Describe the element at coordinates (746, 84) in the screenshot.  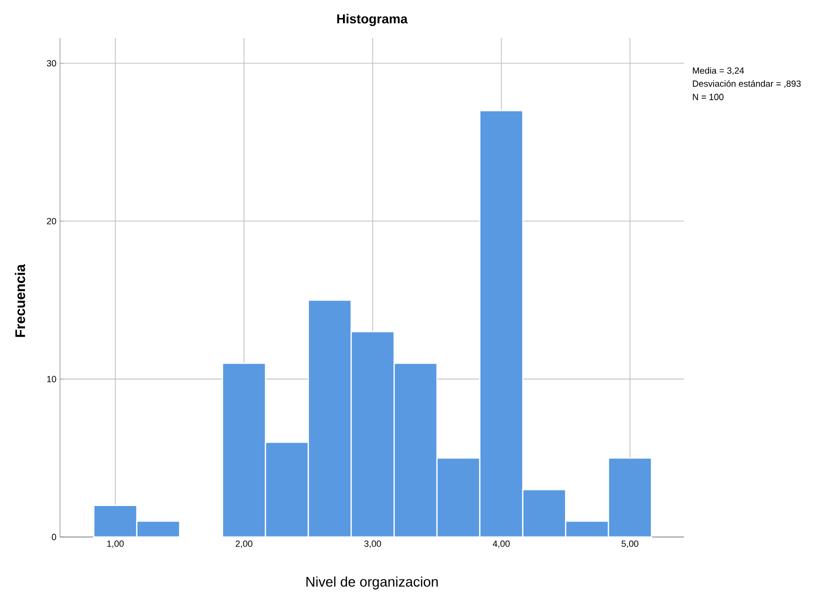
I see `text: Desviación estándar = ,893` at that location.